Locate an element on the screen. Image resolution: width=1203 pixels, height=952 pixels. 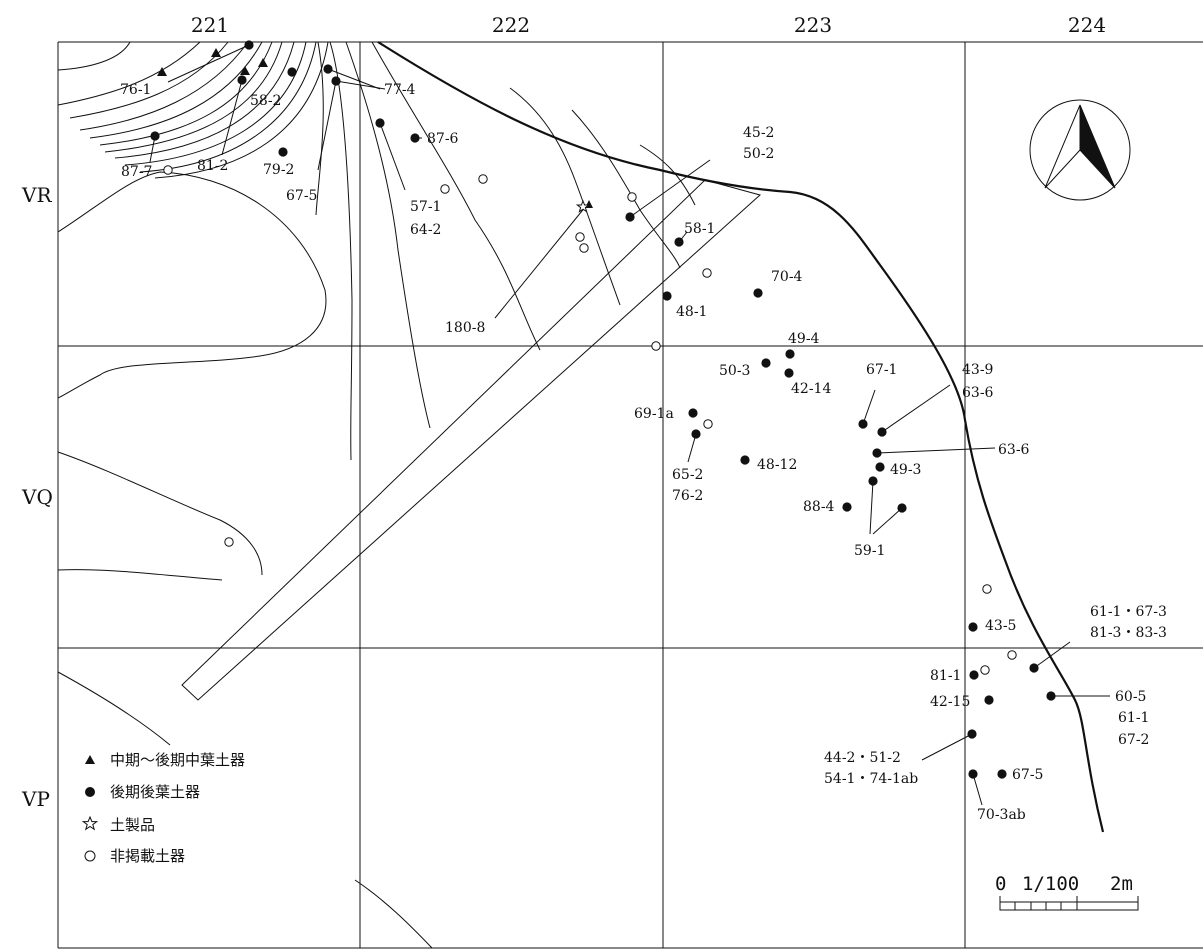
point-label: 64-2 is located at coordinates (425, 230).